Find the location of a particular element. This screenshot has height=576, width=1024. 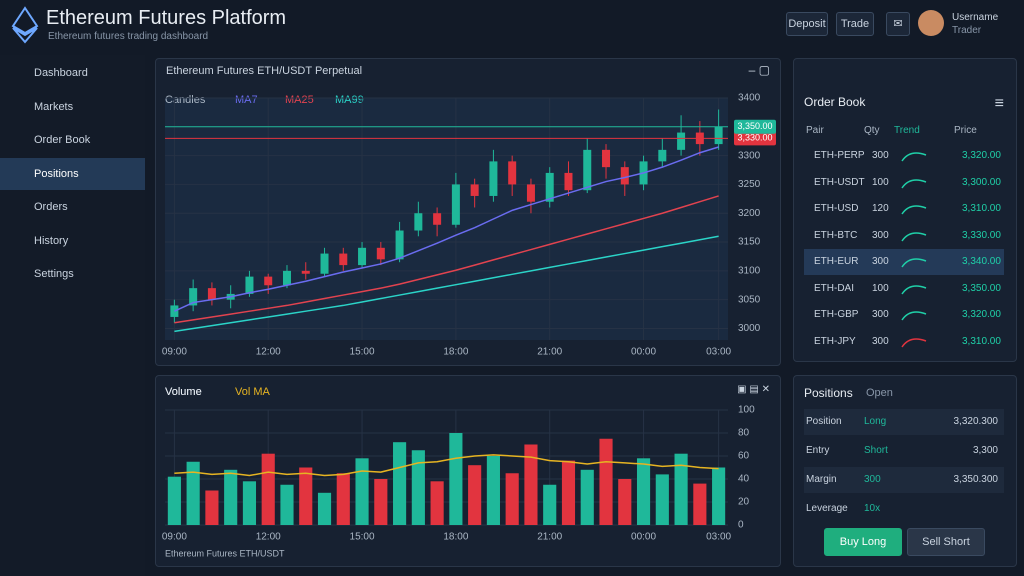

menu: ≡ is located at coordinates (999, 103).